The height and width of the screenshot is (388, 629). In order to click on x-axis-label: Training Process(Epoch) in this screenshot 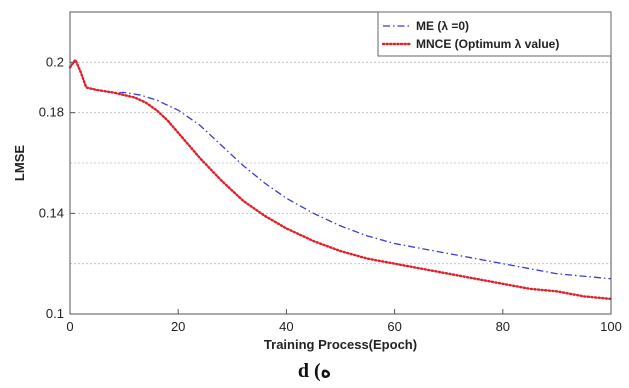, I will do `click(340, 344)`.